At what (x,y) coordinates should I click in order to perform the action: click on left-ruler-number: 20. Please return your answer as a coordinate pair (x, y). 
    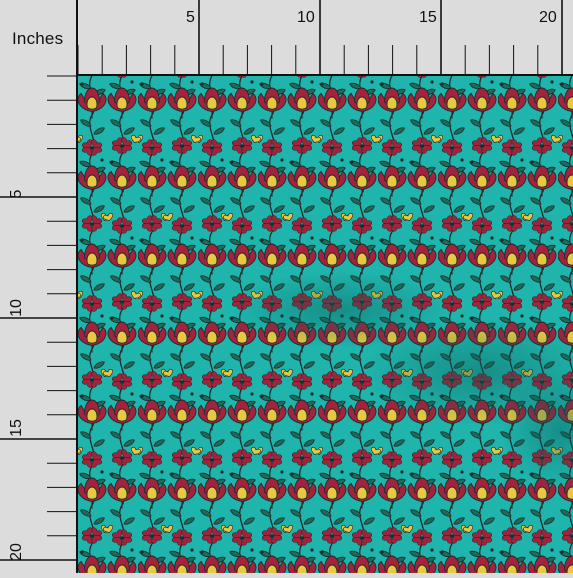
    Looking at the image, I should click on (16, 552).